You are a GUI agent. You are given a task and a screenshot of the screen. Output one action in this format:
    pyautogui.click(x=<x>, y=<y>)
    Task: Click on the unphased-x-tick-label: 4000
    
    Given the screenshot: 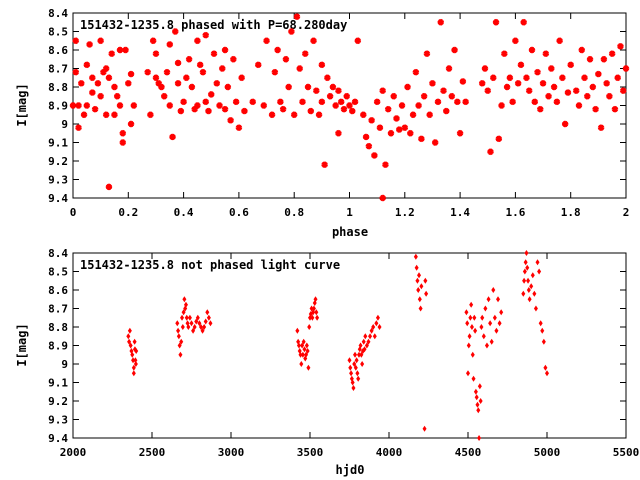 What is the action you would take?
    pyautogui.click(x=389, y=452)
    